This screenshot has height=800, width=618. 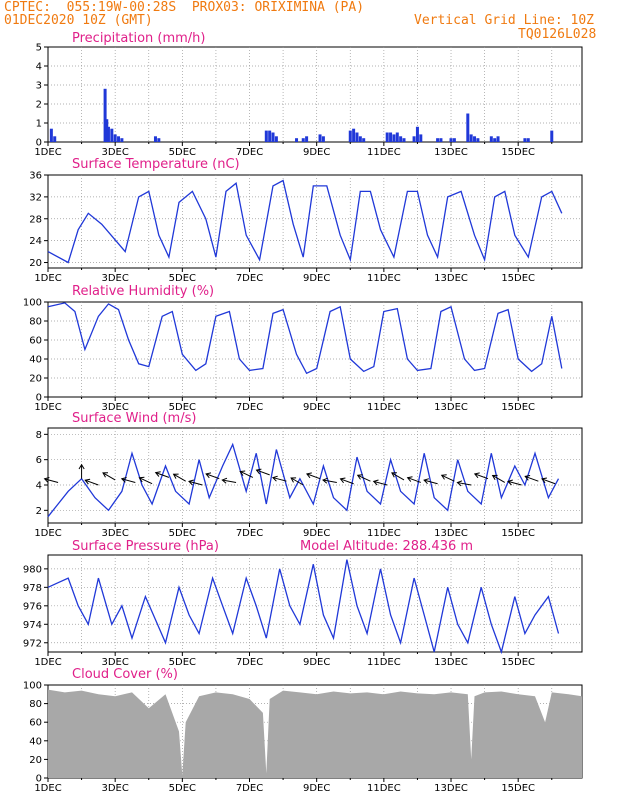 I want to click on panel-title: Surface Temperature (nC), so click(x=156, y=164).